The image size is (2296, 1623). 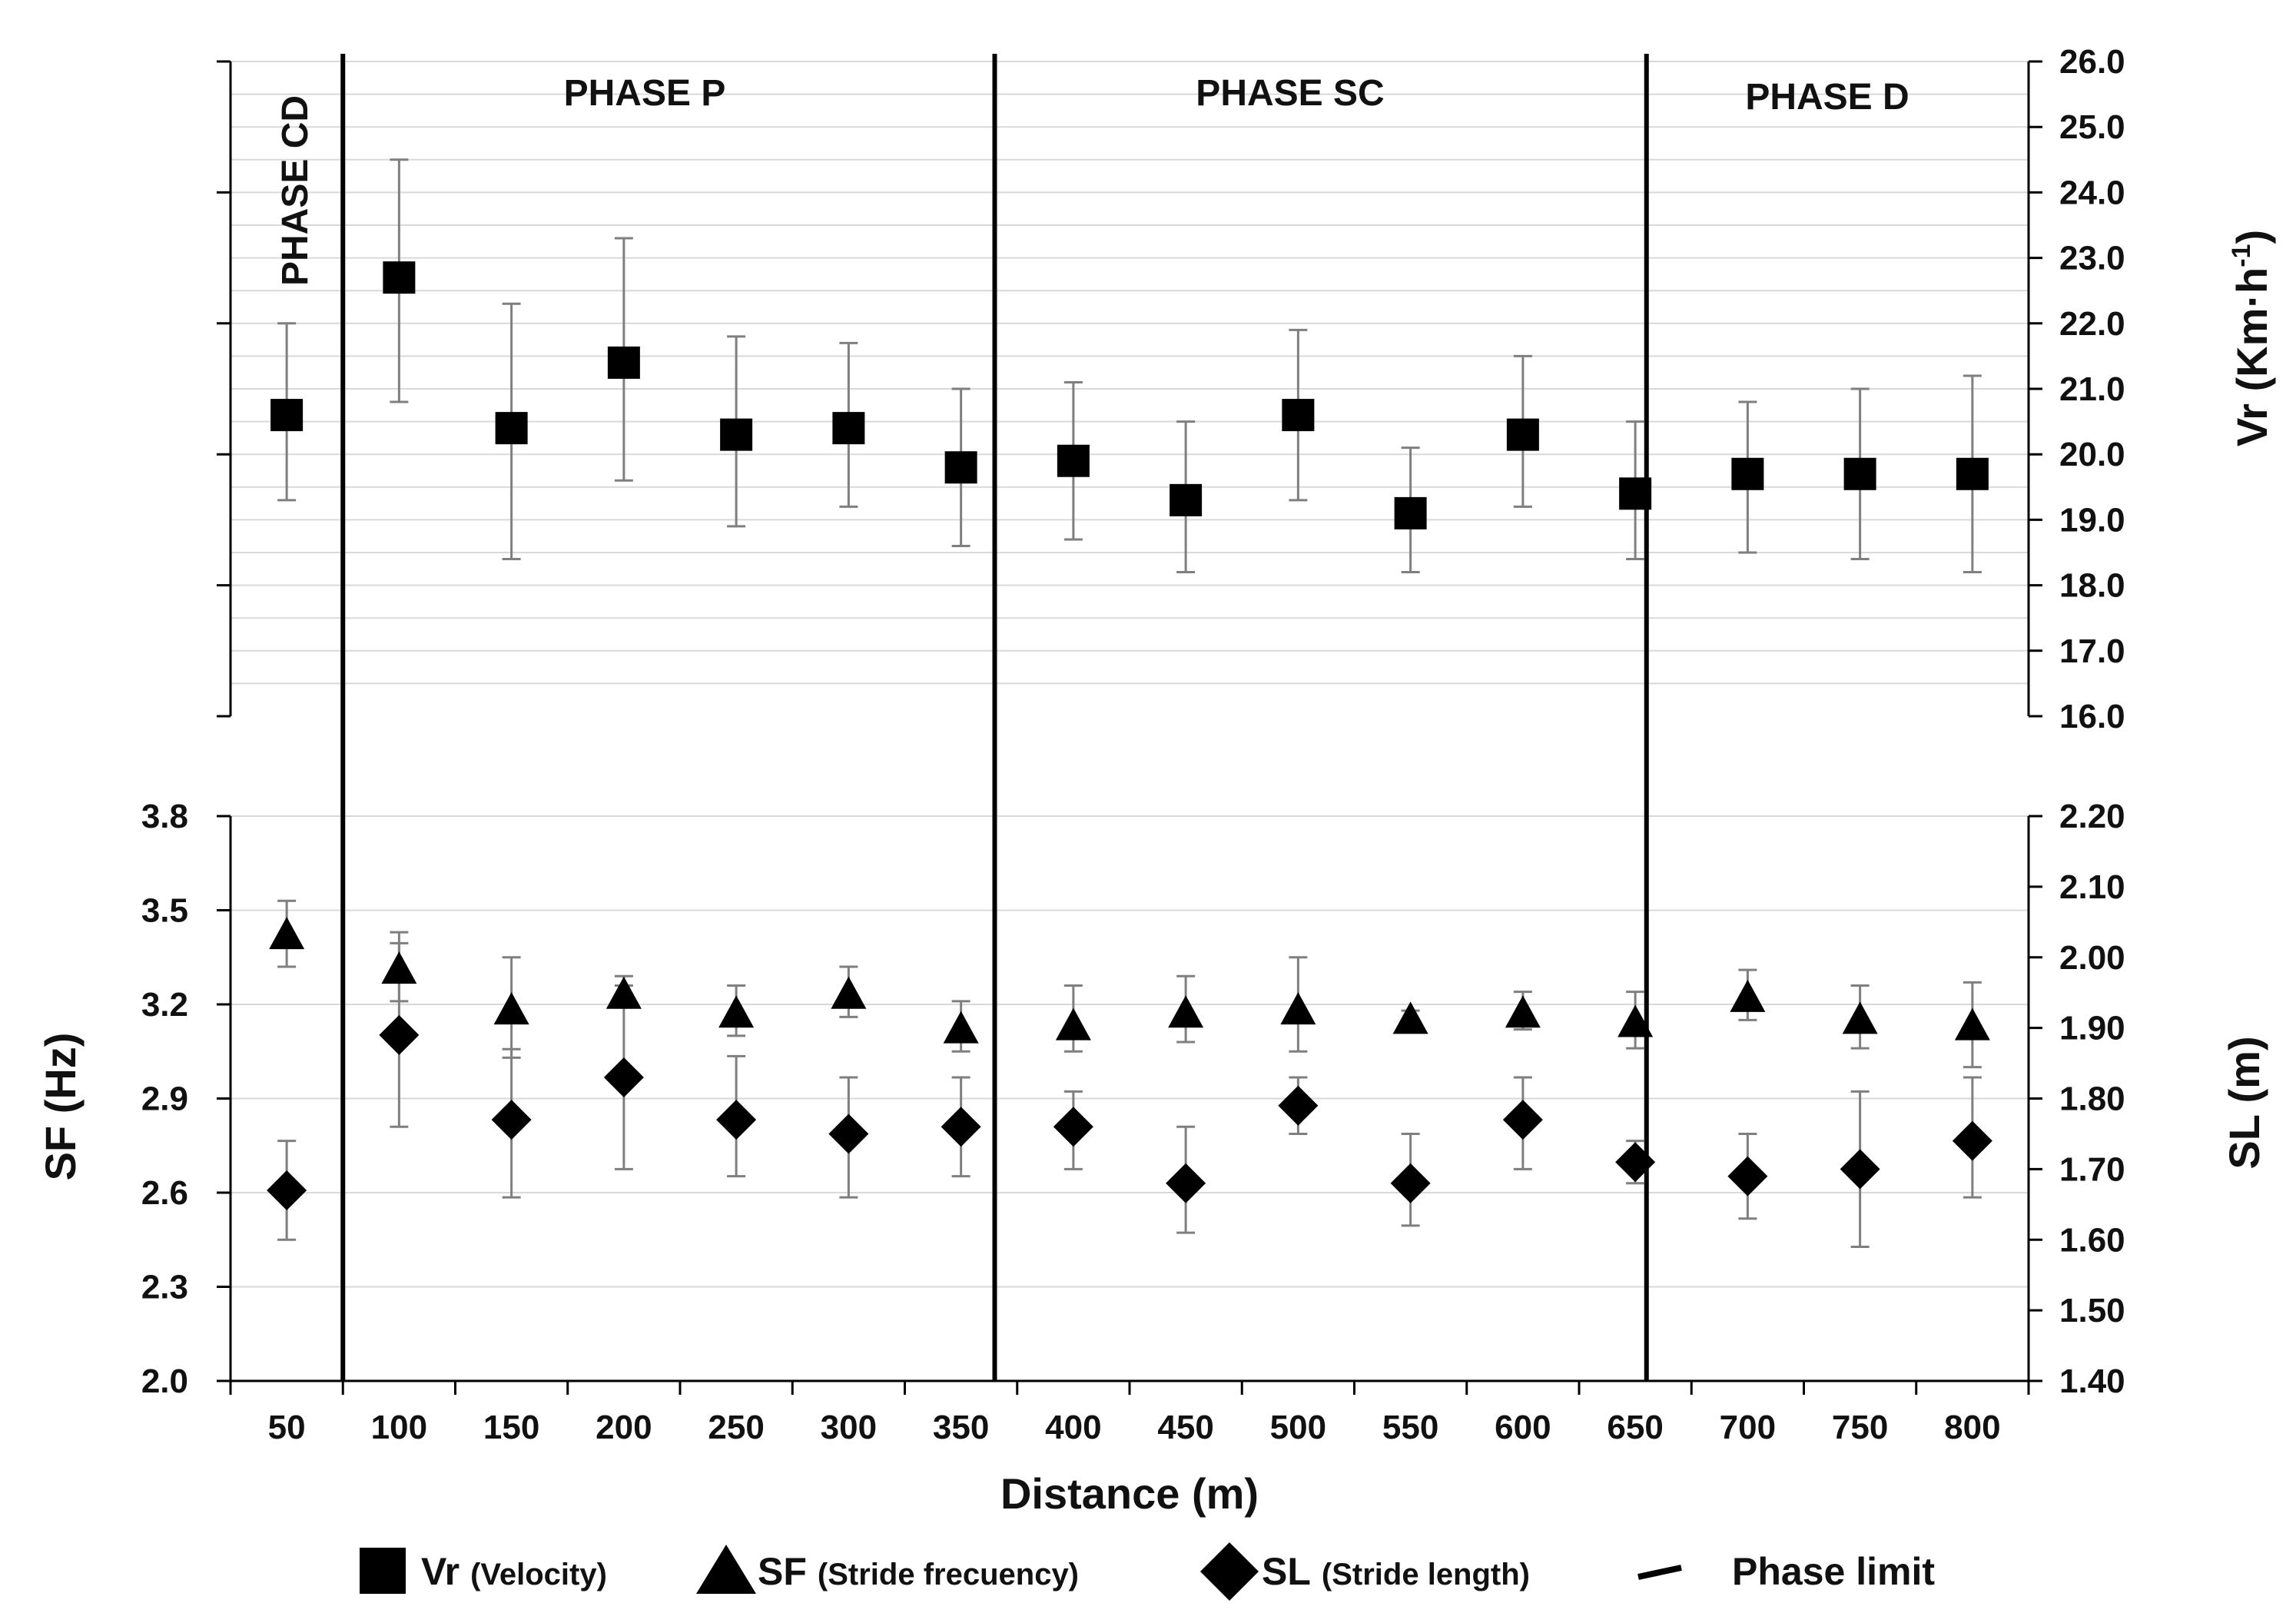 What do you see at coordinates (164, 1005) in the screenshot?
I see `tick-label-bottom-left: 3.2` at bounding box center [164, 1005].